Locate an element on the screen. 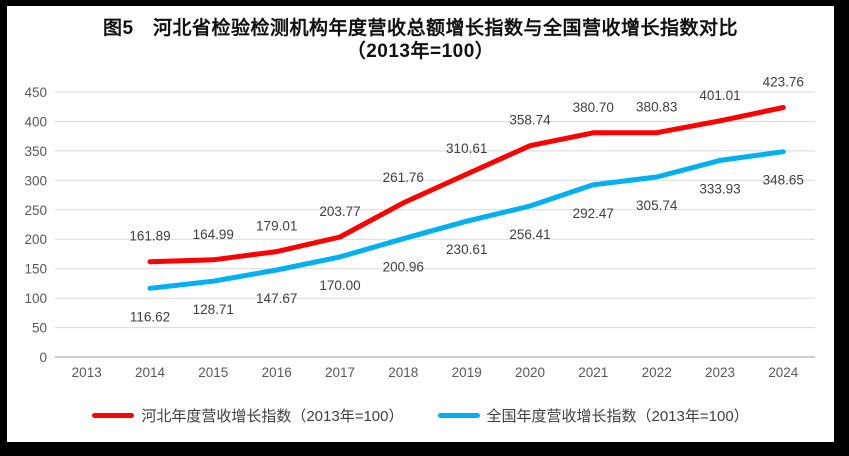 This screenshot has height=456, width=849. data-label-series1-2022: 305.74 is located at coordinates (657, 205).